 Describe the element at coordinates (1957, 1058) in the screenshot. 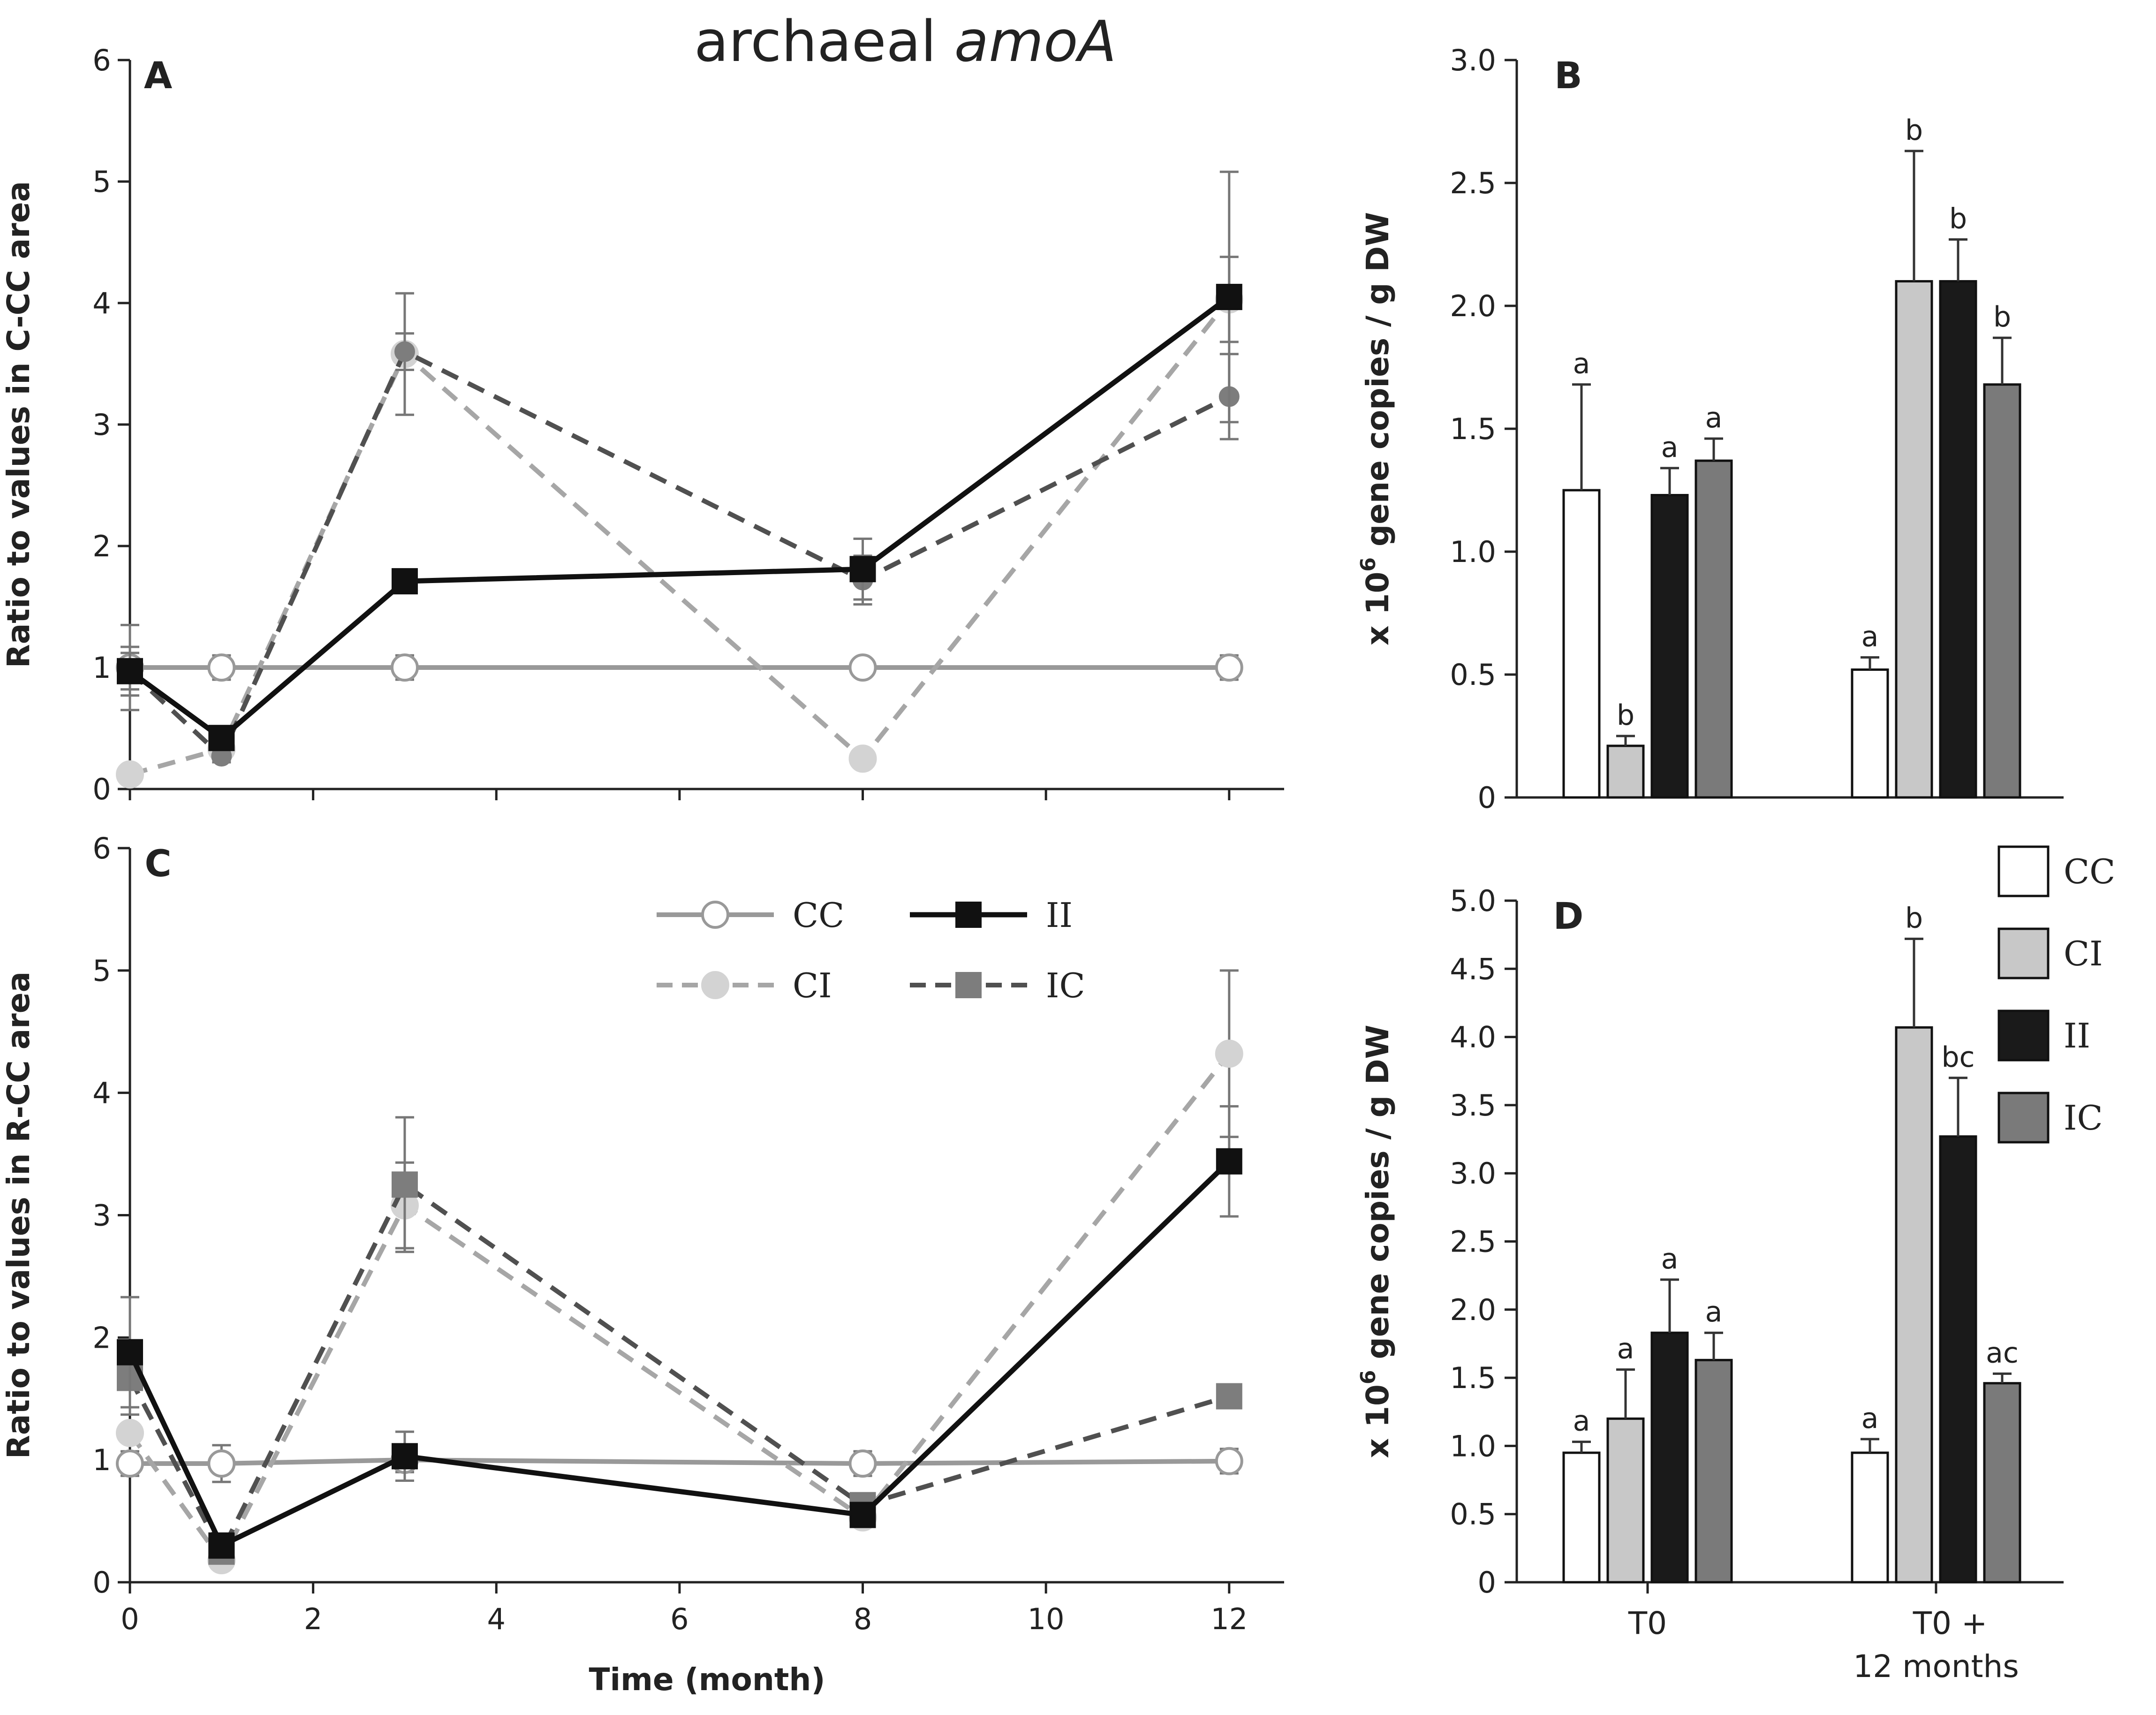

I see `significance-letter: bc` at that location.